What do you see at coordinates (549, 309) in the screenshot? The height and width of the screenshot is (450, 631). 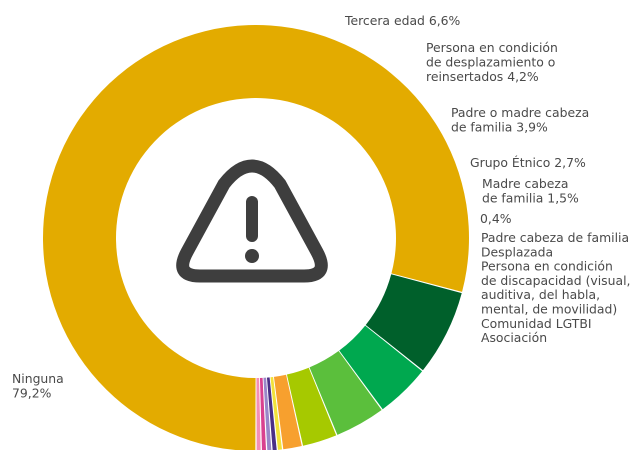 I see `label-small-group: mental, de movilidad)` at bounding box center [549, 309].